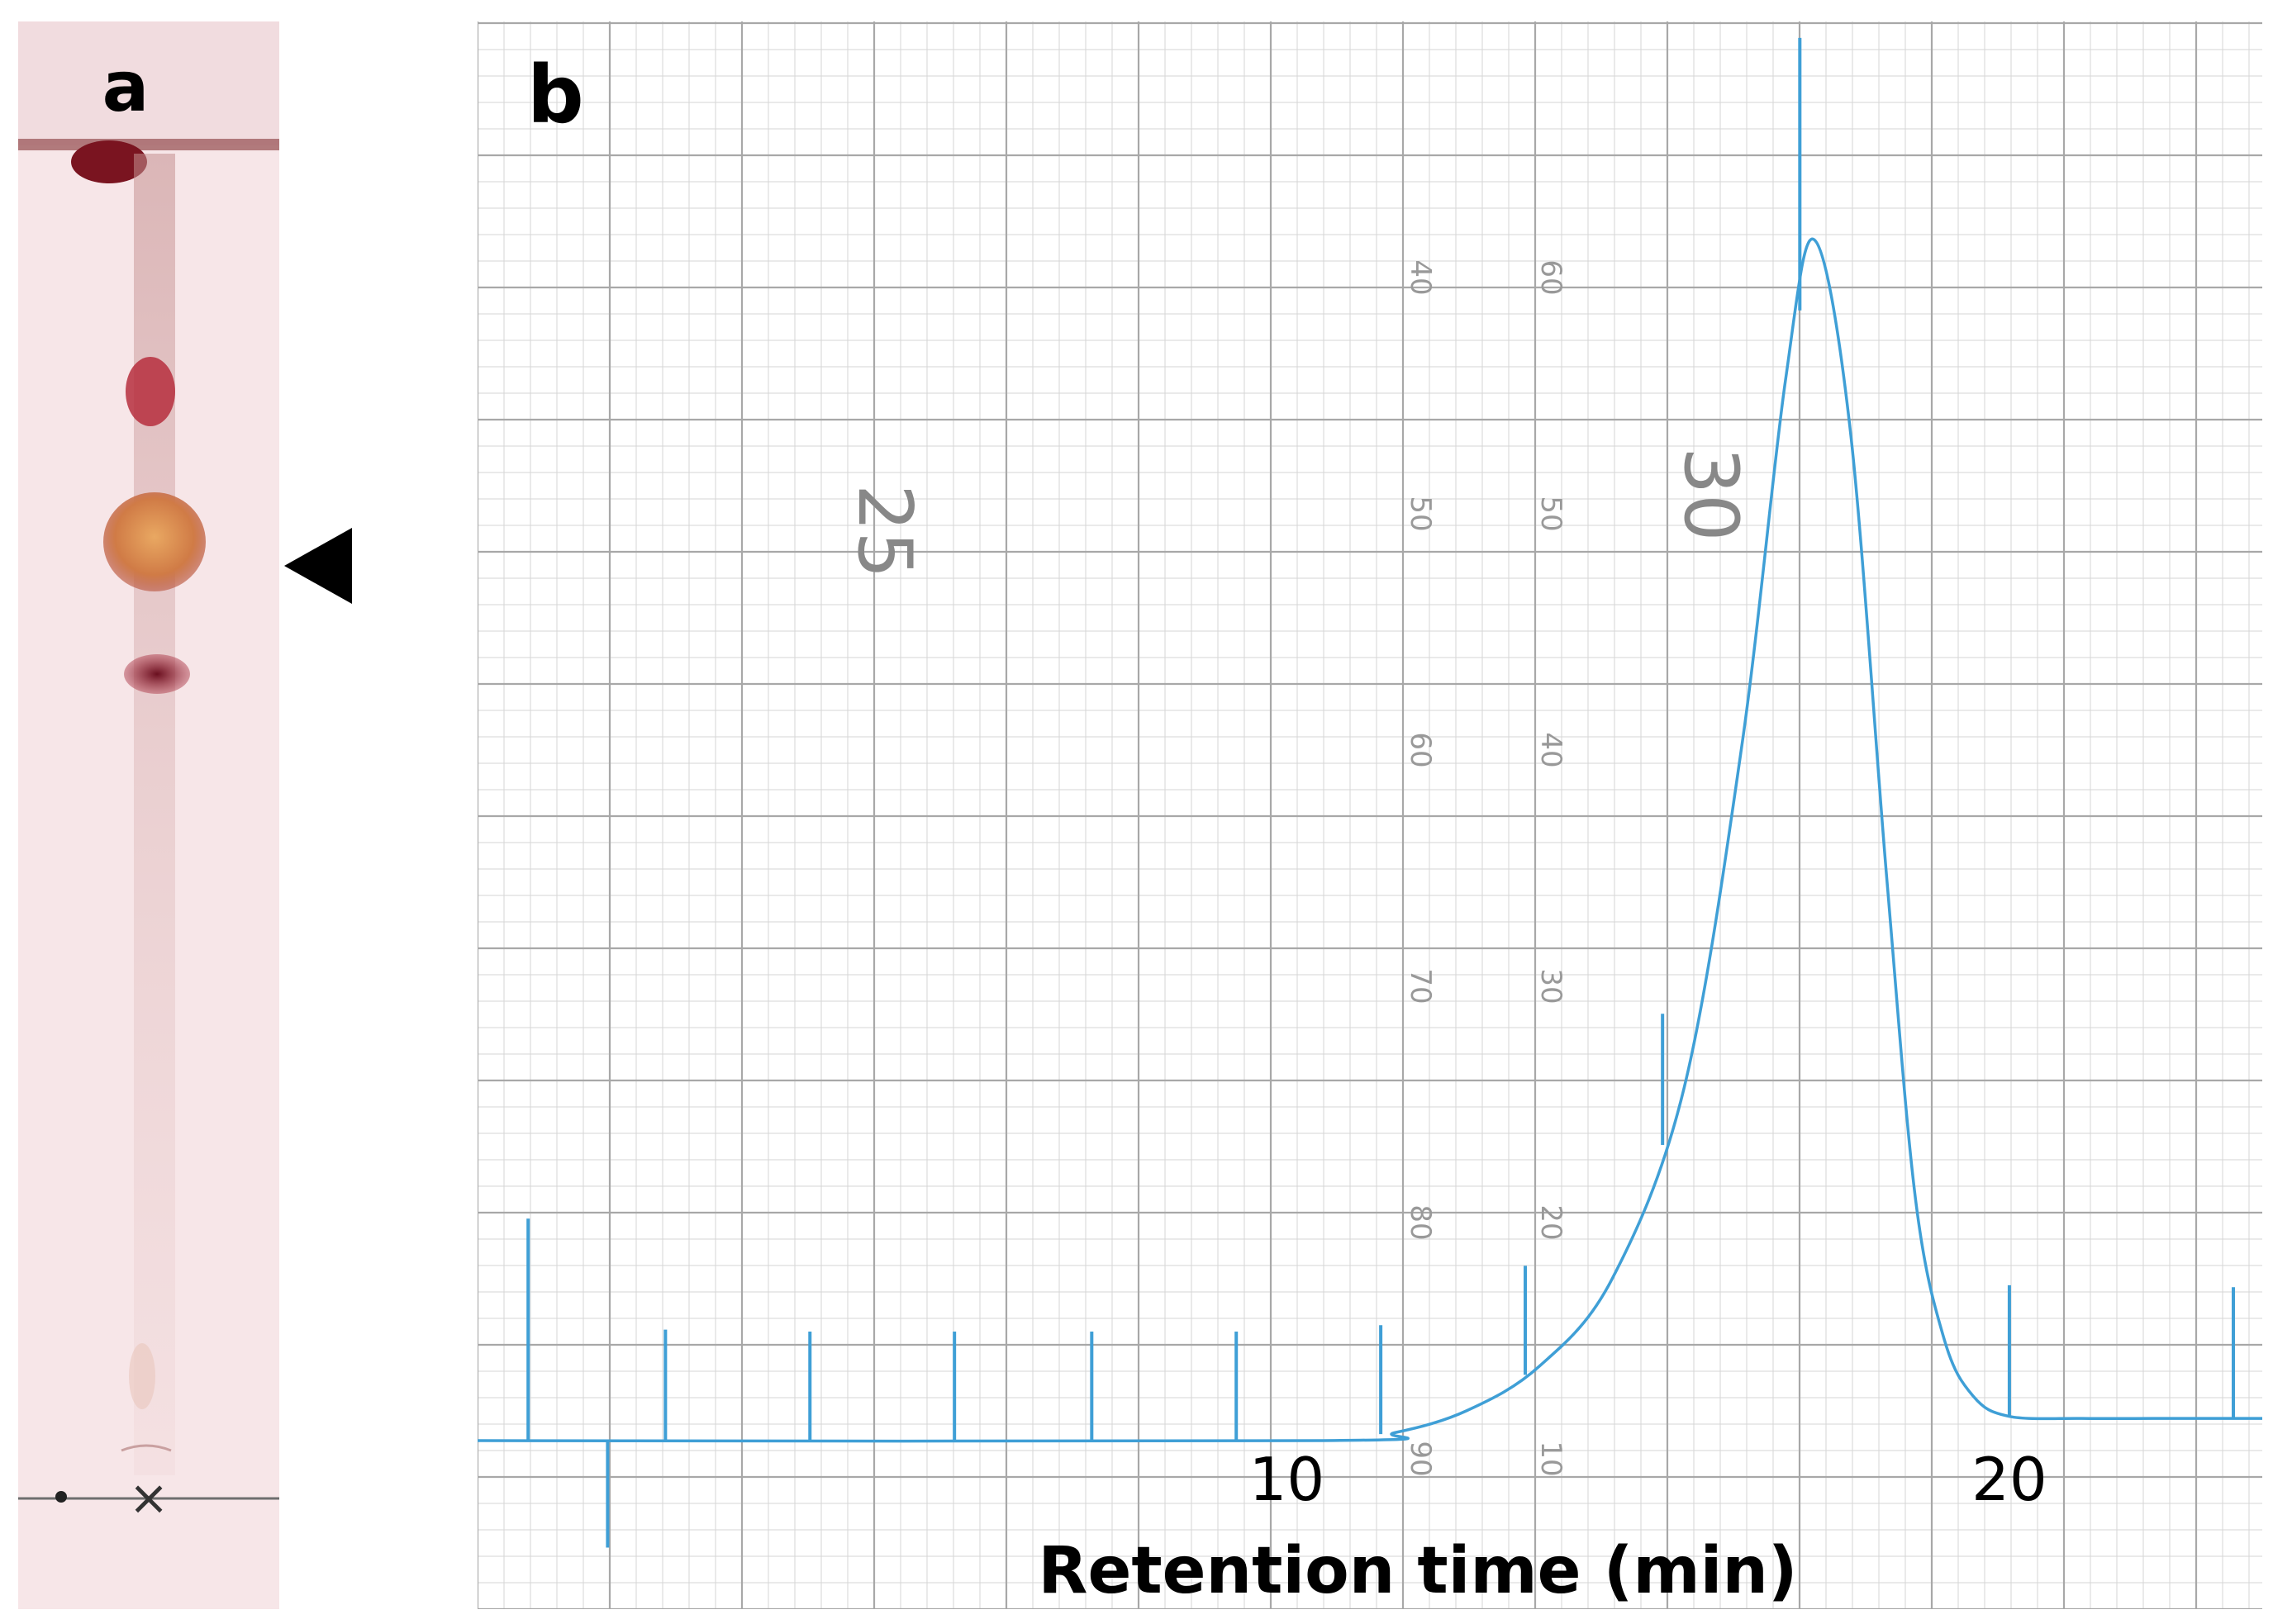 This screenshot has height=1624, width=2273. What do you see at coordinates (2009, 1479) in the screenshot?
I see `x-tick-label: 20` at bounding box center [2009, 1479].